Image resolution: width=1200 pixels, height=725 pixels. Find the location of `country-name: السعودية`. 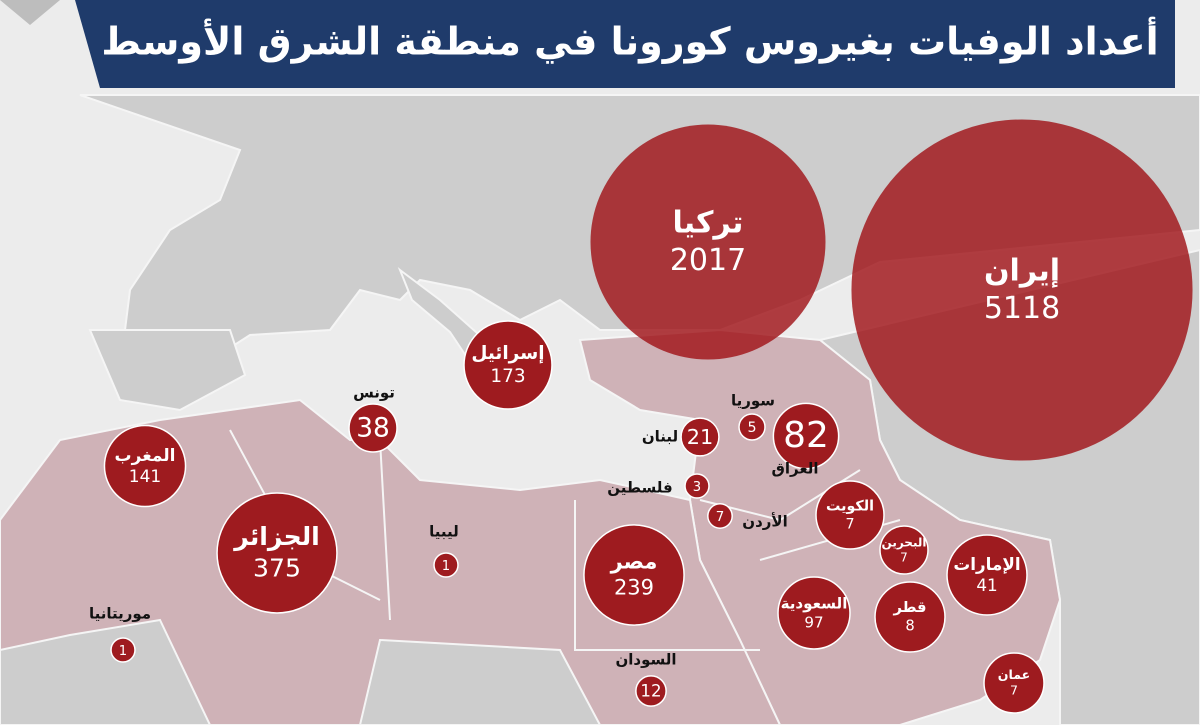

country-name: السعودية is located at coordinates (814, 603).